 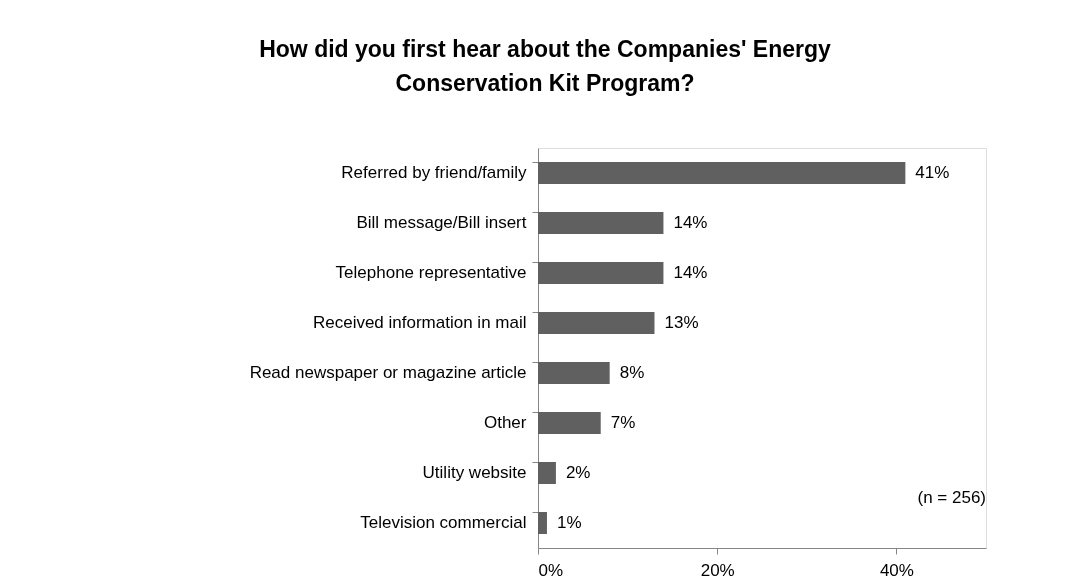 I want to click on annotation: (n = 256), so click(x=951, y=497).